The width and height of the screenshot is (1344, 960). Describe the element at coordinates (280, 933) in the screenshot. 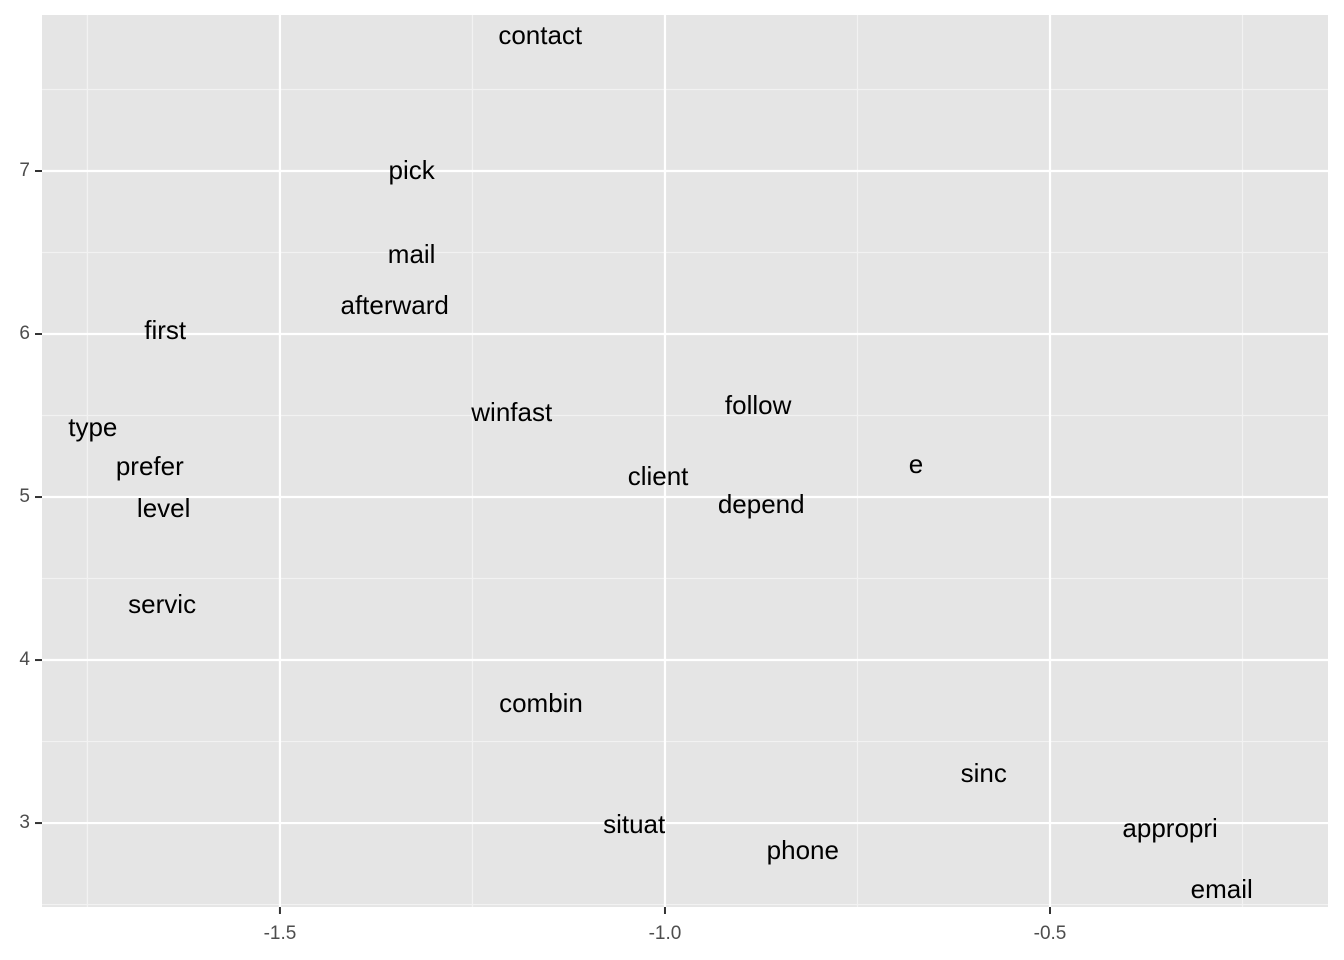

I see `x-tick-label: -1.5` at that location.